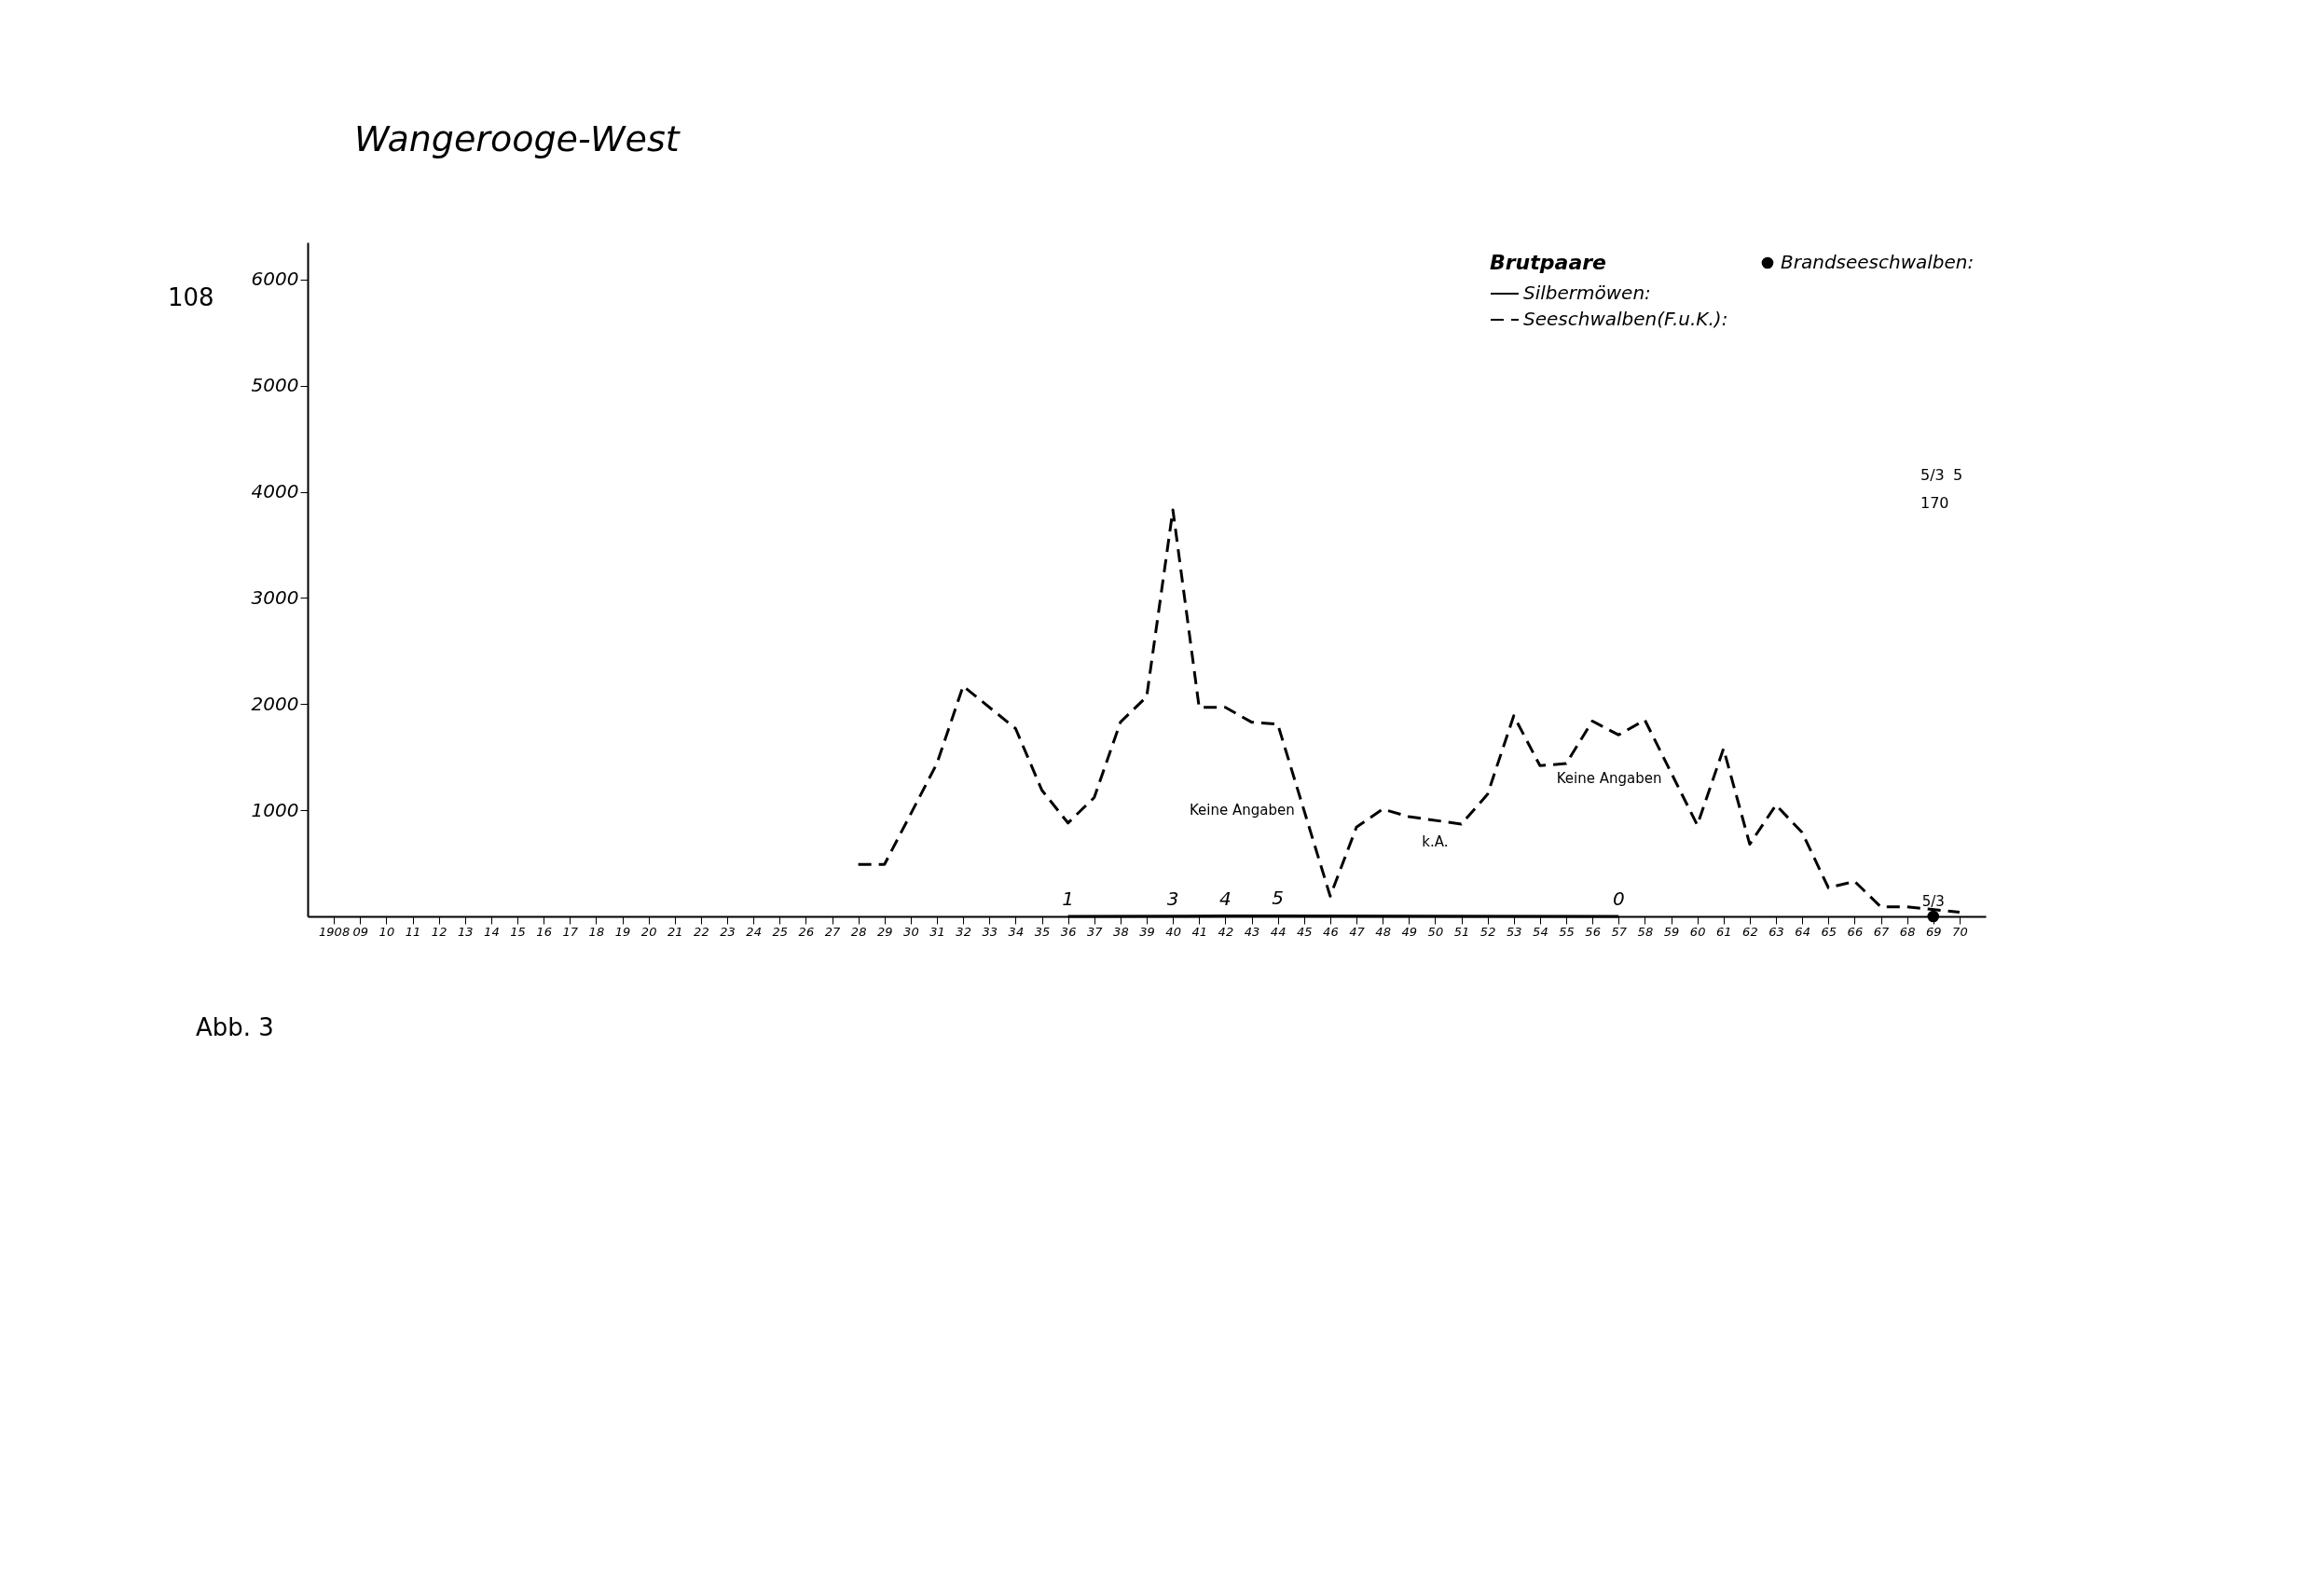 The height and width of the screenshot is (1596, 2312). What do you see at coordinates (191, 297) in the screenshot?
I see `text: 108` at bounding box center [191, 297].